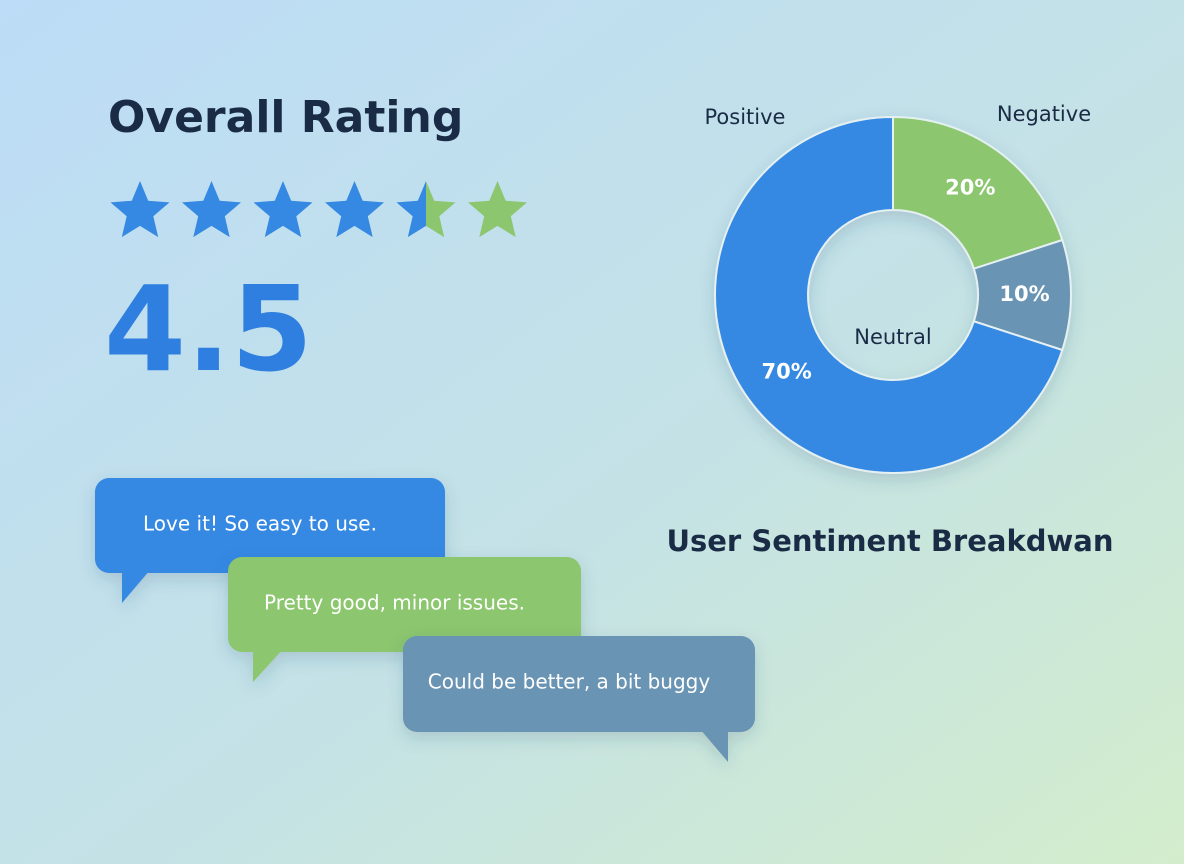 Image resolution: width=1184 pixels, height=864 pixels. What do you see at coordinates (893, 337) in the screenshot?
I see `category-label: Neutral` at bounding box center [893, 337].